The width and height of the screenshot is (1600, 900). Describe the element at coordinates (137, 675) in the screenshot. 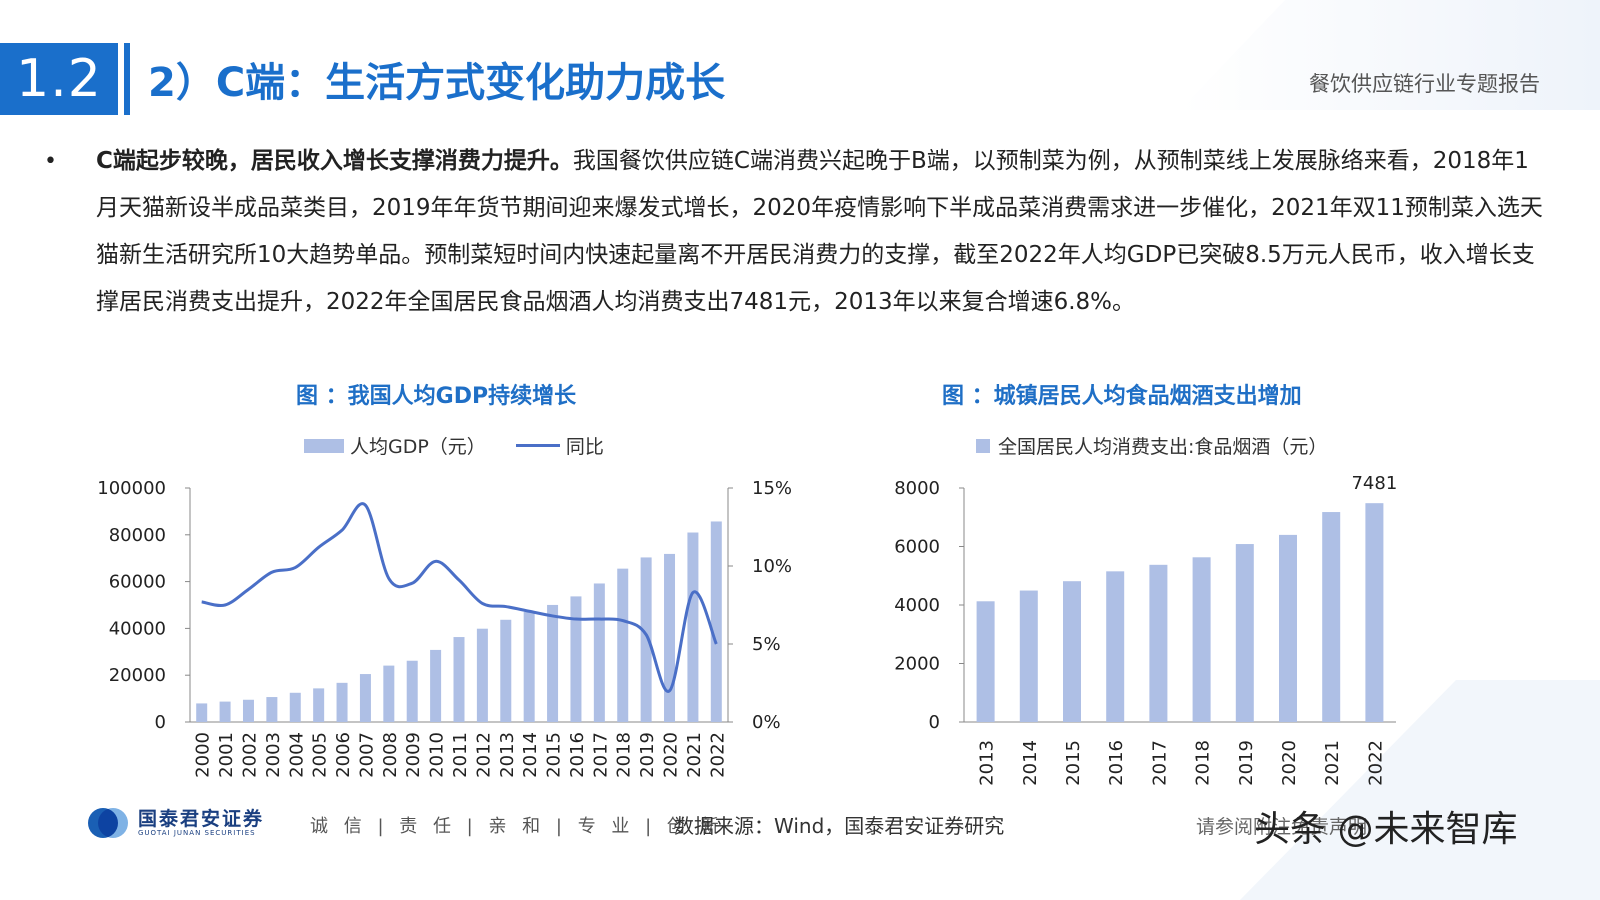

I see `tick-label-left: 20000` at that location.